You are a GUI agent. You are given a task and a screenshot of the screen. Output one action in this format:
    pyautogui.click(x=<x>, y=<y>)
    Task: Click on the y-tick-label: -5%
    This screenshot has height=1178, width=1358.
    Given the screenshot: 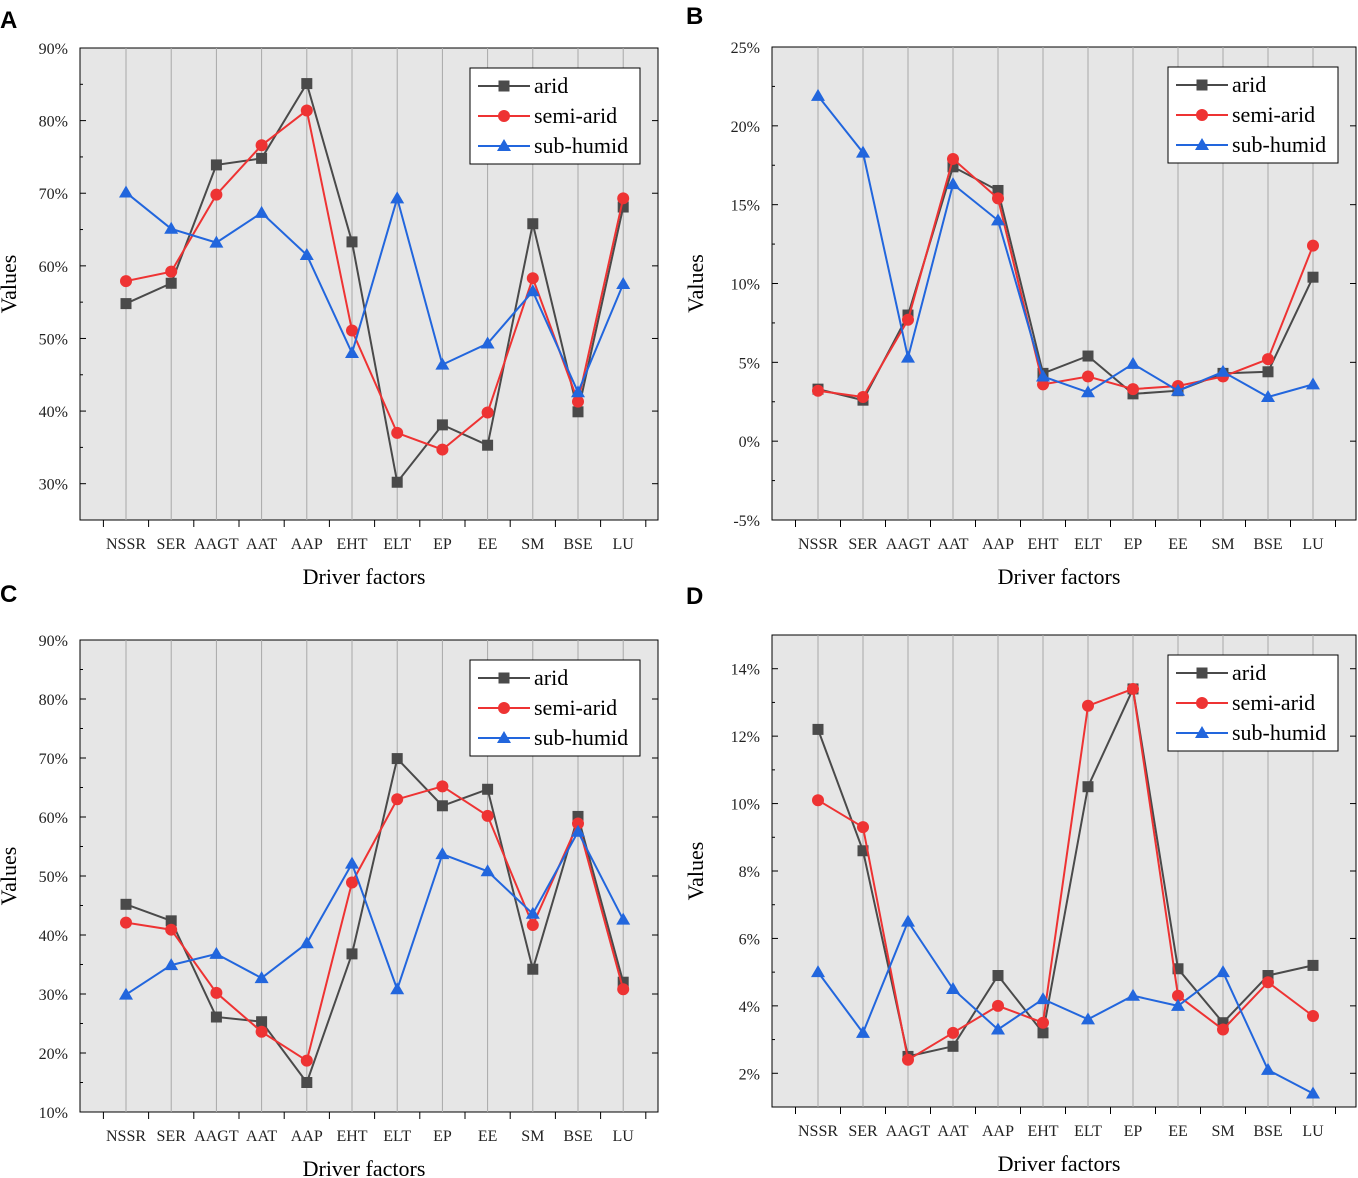 What is the action you would take?
    pyautogui.click(x=746, y=521)
    